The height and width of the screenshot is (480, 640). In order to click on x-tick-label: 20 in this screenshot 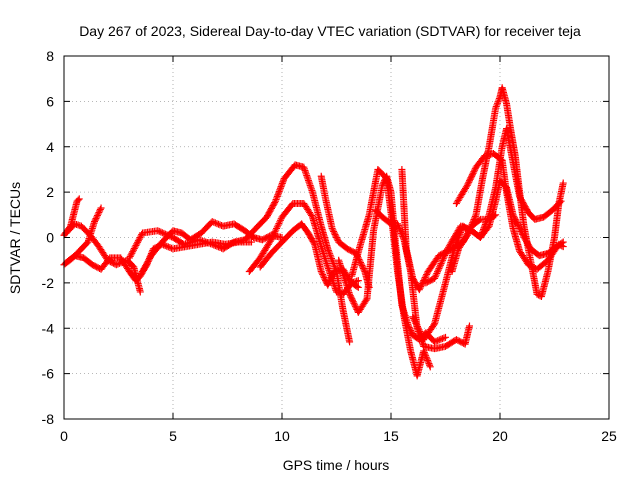, I will do `click(500, 436)`.